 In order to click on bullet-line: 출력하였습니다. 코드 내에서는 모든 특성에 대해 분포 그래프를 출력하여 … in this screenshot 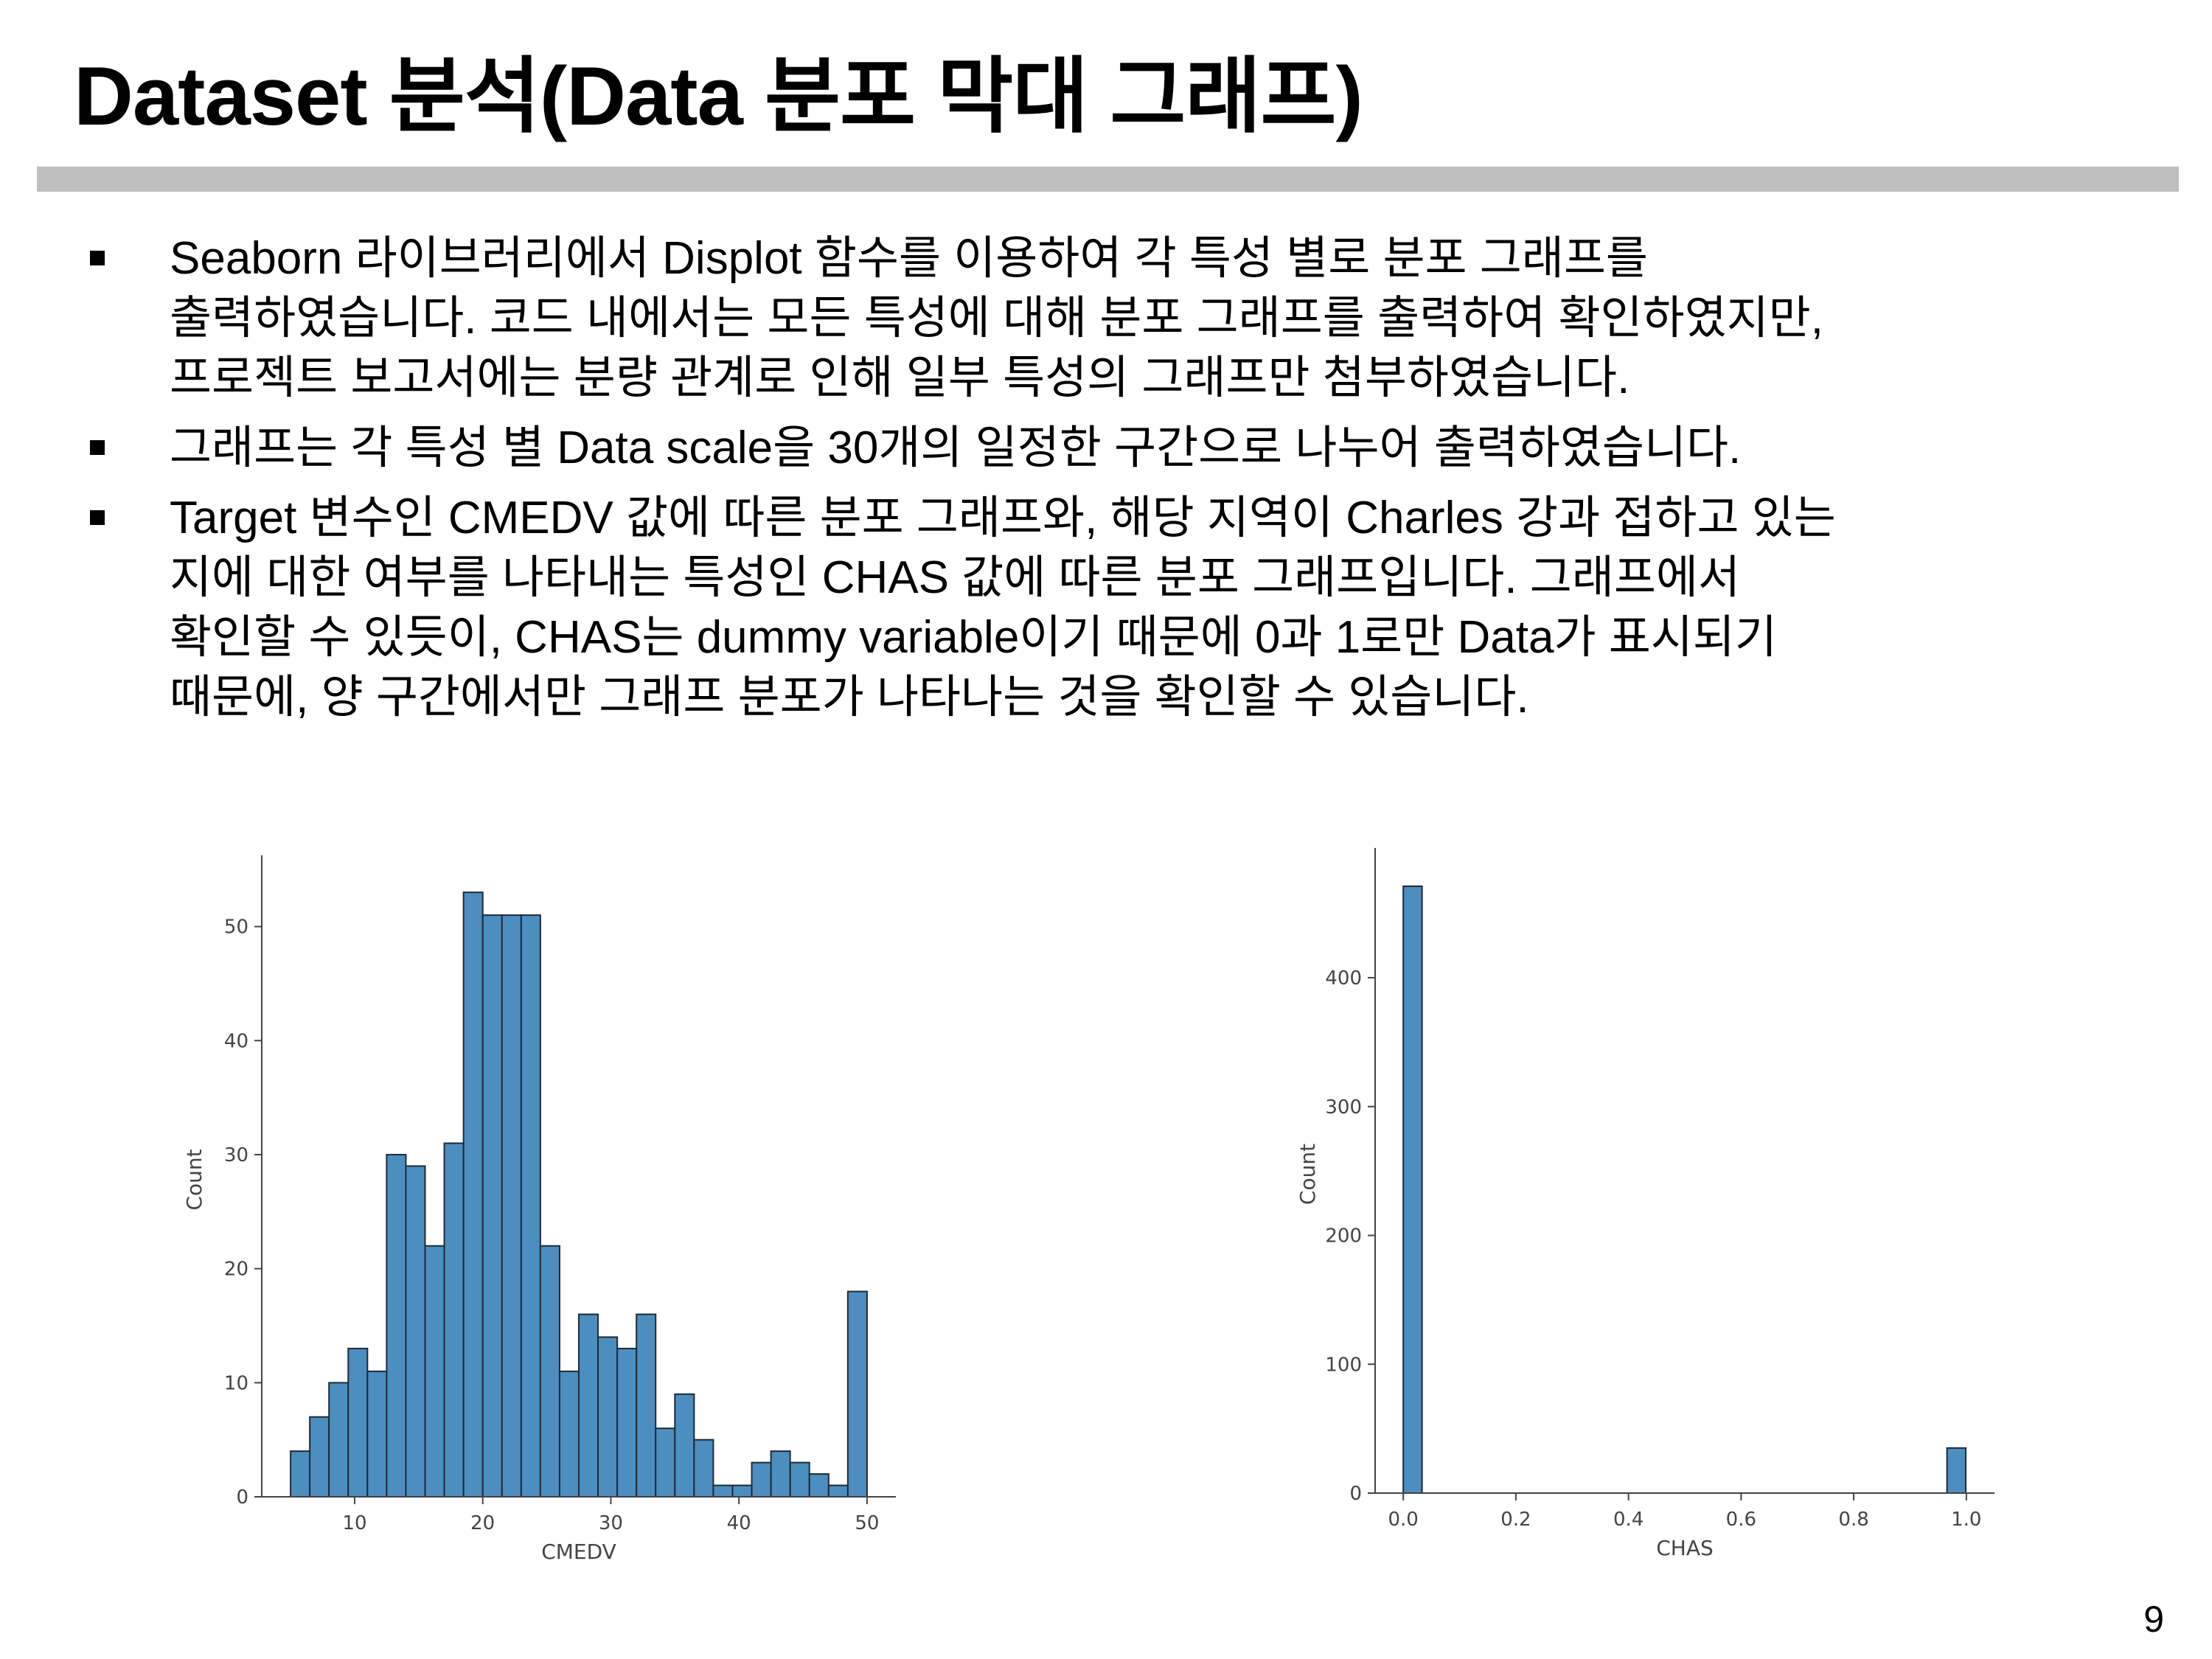, I will do `click(996, 318)`.